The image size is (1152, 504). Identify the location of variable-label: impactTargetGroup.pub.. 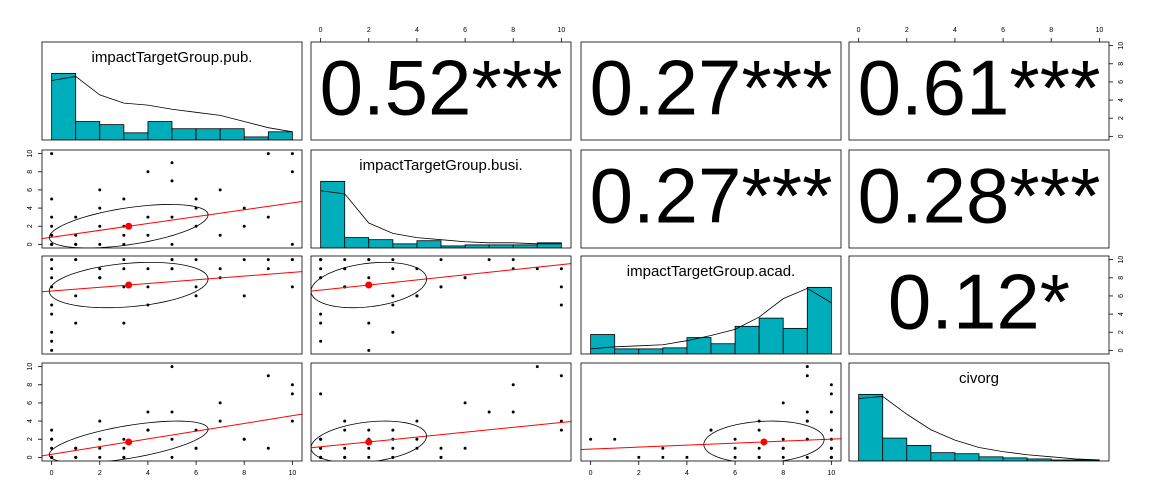
(172, 57).